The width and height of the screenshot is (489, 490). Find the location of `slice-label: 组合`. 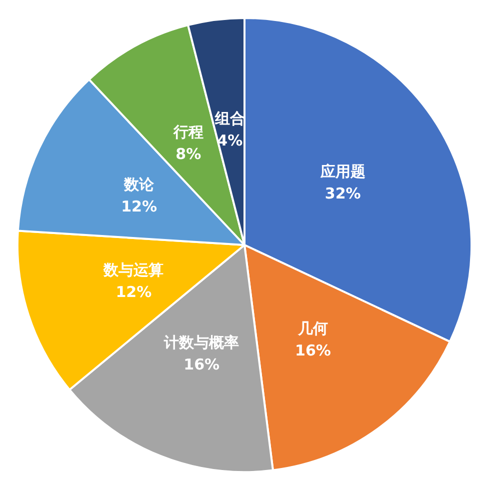

slice-label: 组合 is located at coordinates (229, 118).